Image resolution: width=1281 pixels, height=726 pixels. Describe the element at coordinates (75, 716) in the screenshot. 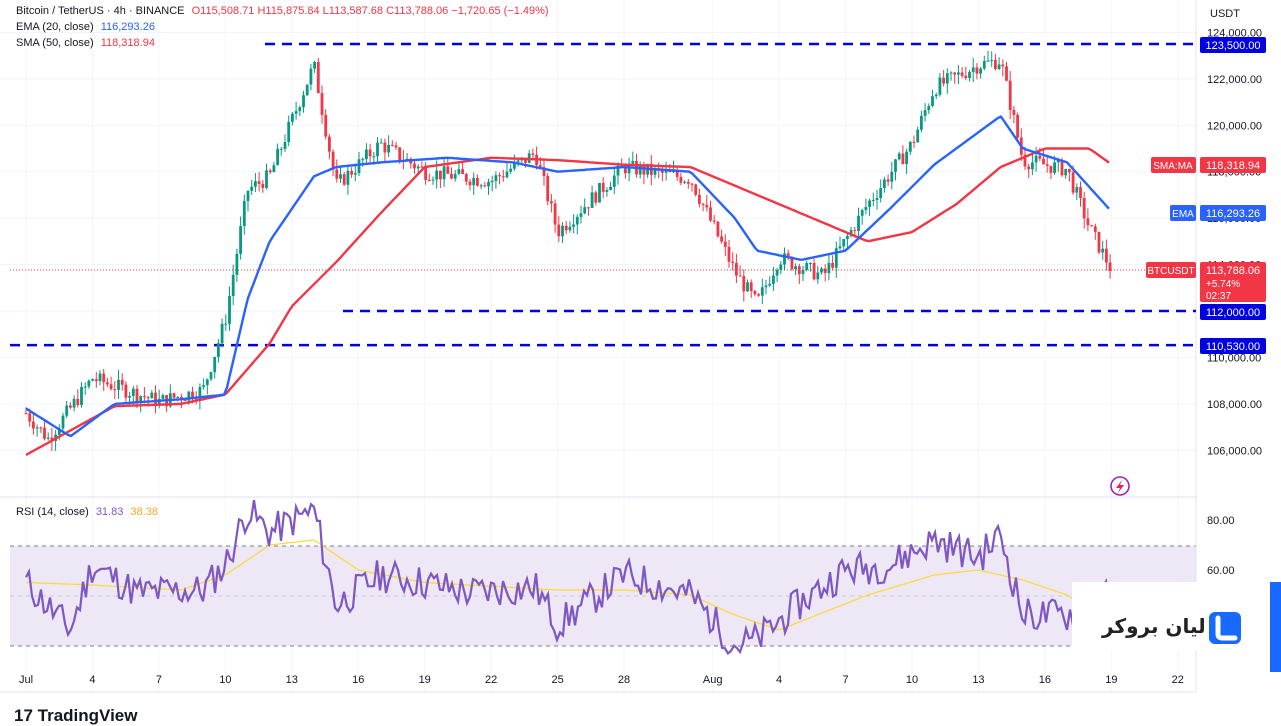

I see `tradingview-logo: 17 TradingView` at that location.